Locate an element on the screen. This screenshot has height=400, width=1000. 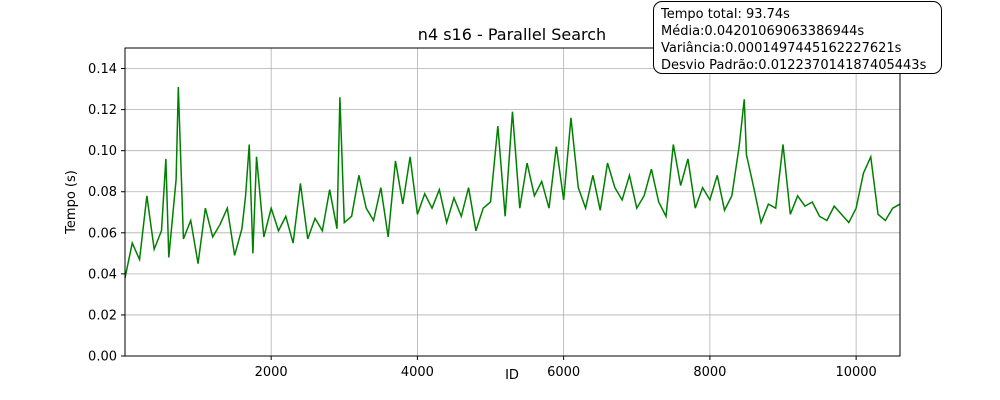
y-tick-label: 0.10 is located at coordinates (102, 151).